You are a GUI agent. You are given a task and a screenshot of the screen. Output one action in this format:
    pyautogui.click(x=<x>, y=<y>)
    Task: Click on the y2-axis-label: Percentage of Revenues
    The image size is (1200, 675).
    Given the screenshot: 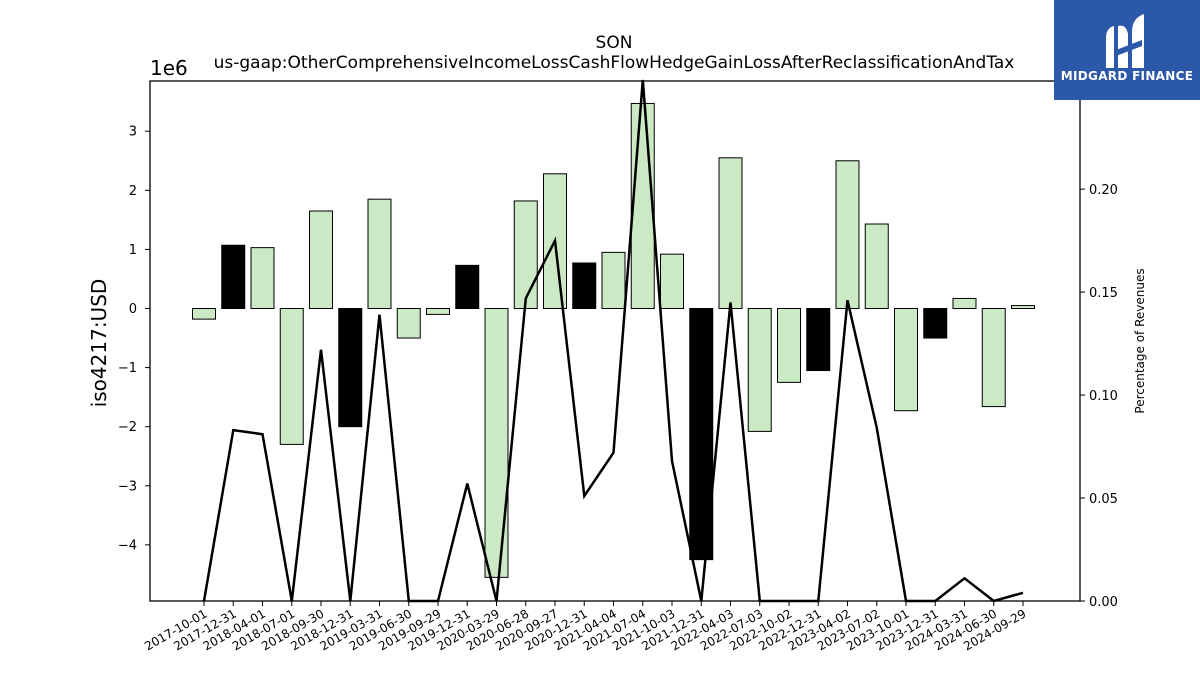 What is the action you would take?
    pyautogui.click(x=1140, y=340)
    